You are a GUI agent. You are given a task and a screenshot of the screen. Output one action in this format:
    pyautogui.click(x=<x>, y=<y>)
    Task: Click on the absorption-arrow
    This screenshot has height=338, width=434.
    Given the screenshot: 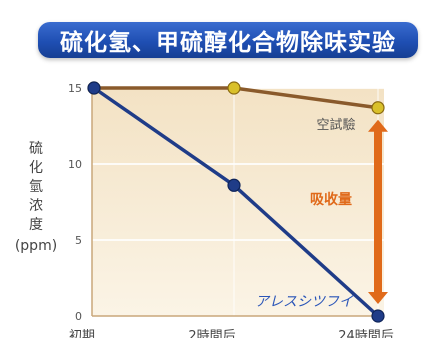 What is the action you would take?
    pyautogui.click(x=378, y=211)
    